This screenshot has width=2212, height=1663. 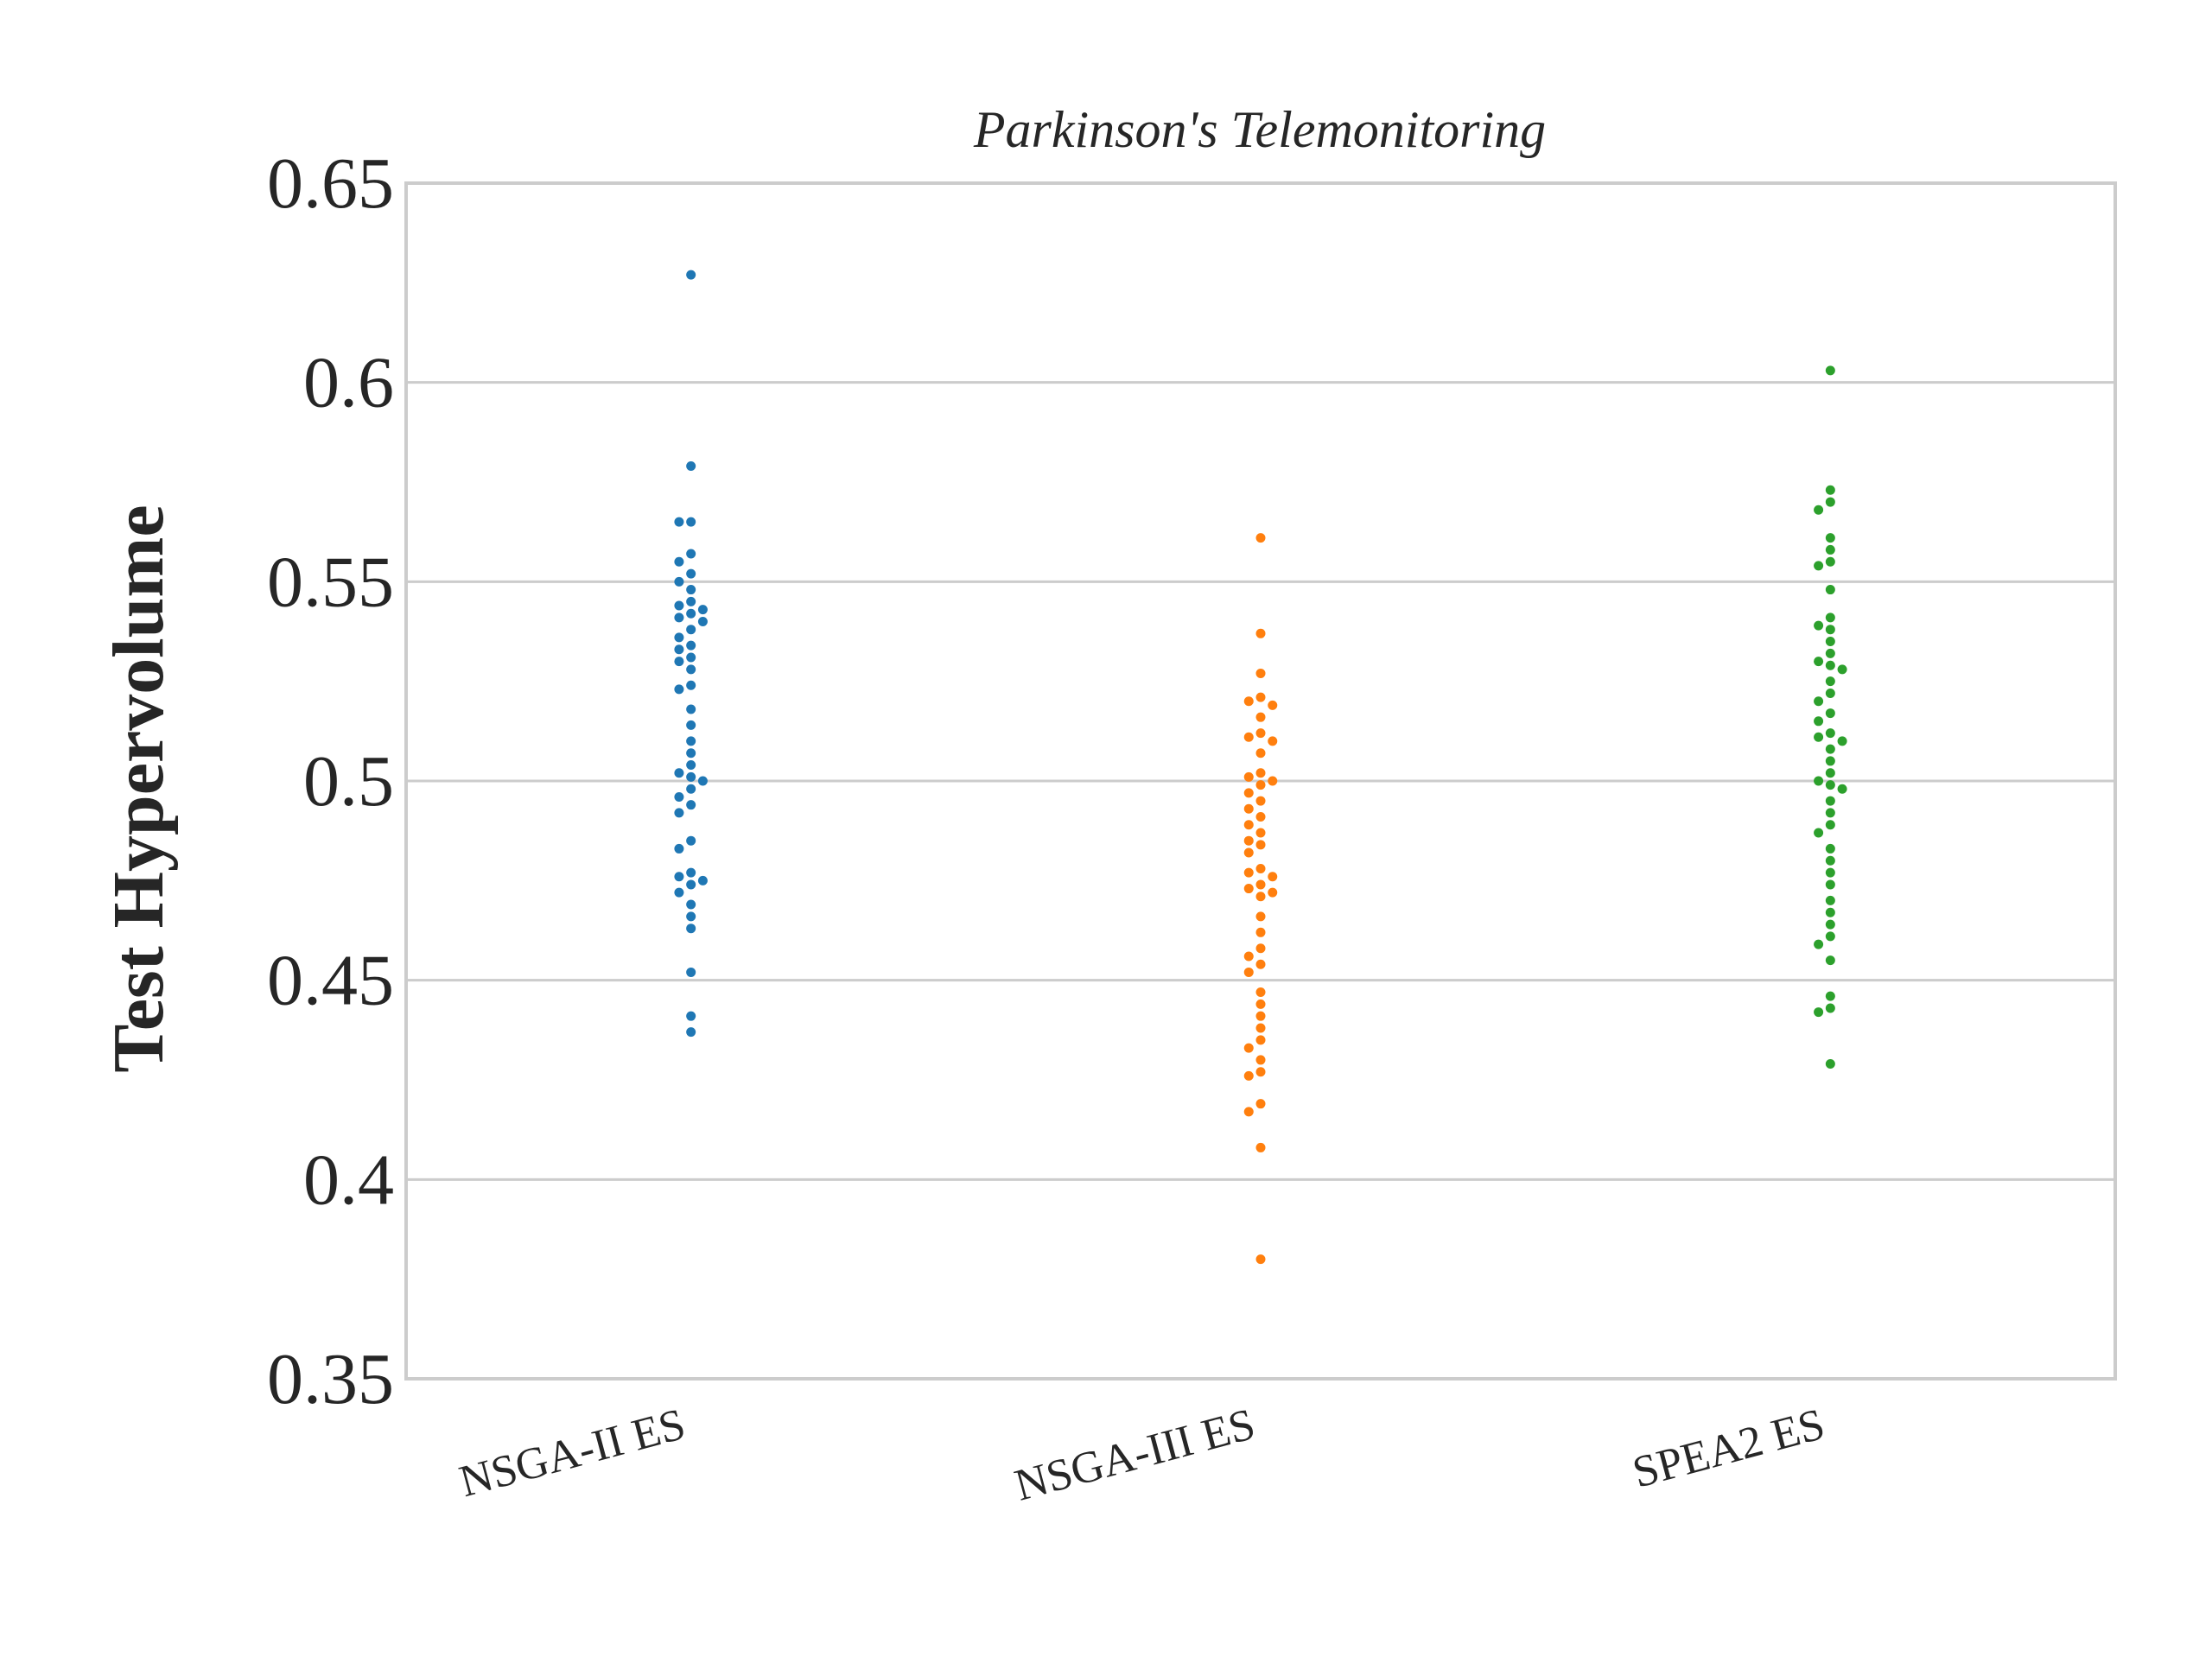 What do you see at coordinates (330, 183) in the screenshot?
I see `y-tick-label: 0.65` at bounding box center [330, 183].